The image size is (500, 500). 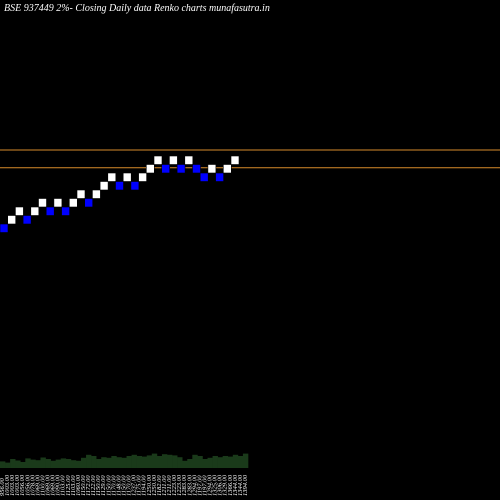 What do you see at coordinates (215, 485) in the screenshot?
I see `volume-label: 1325.00` at bounding box center [215, 485].